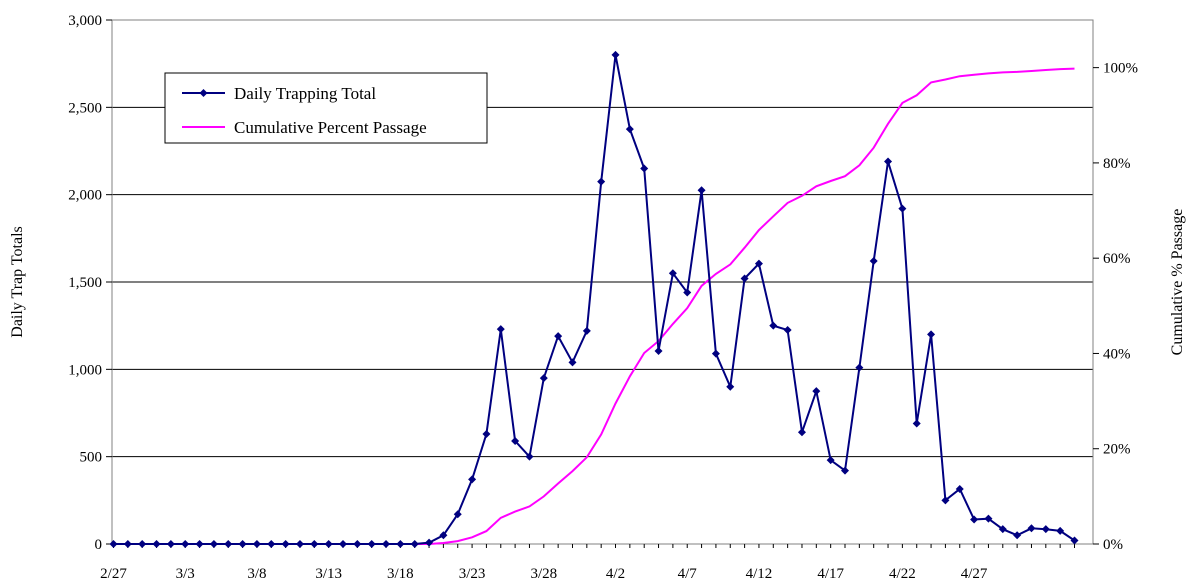 This screenshot has height=585, width=1197. Describe the element at coordinates (85, 21) in the screenshot. I see `y-tick-label: 3,000` at that location.